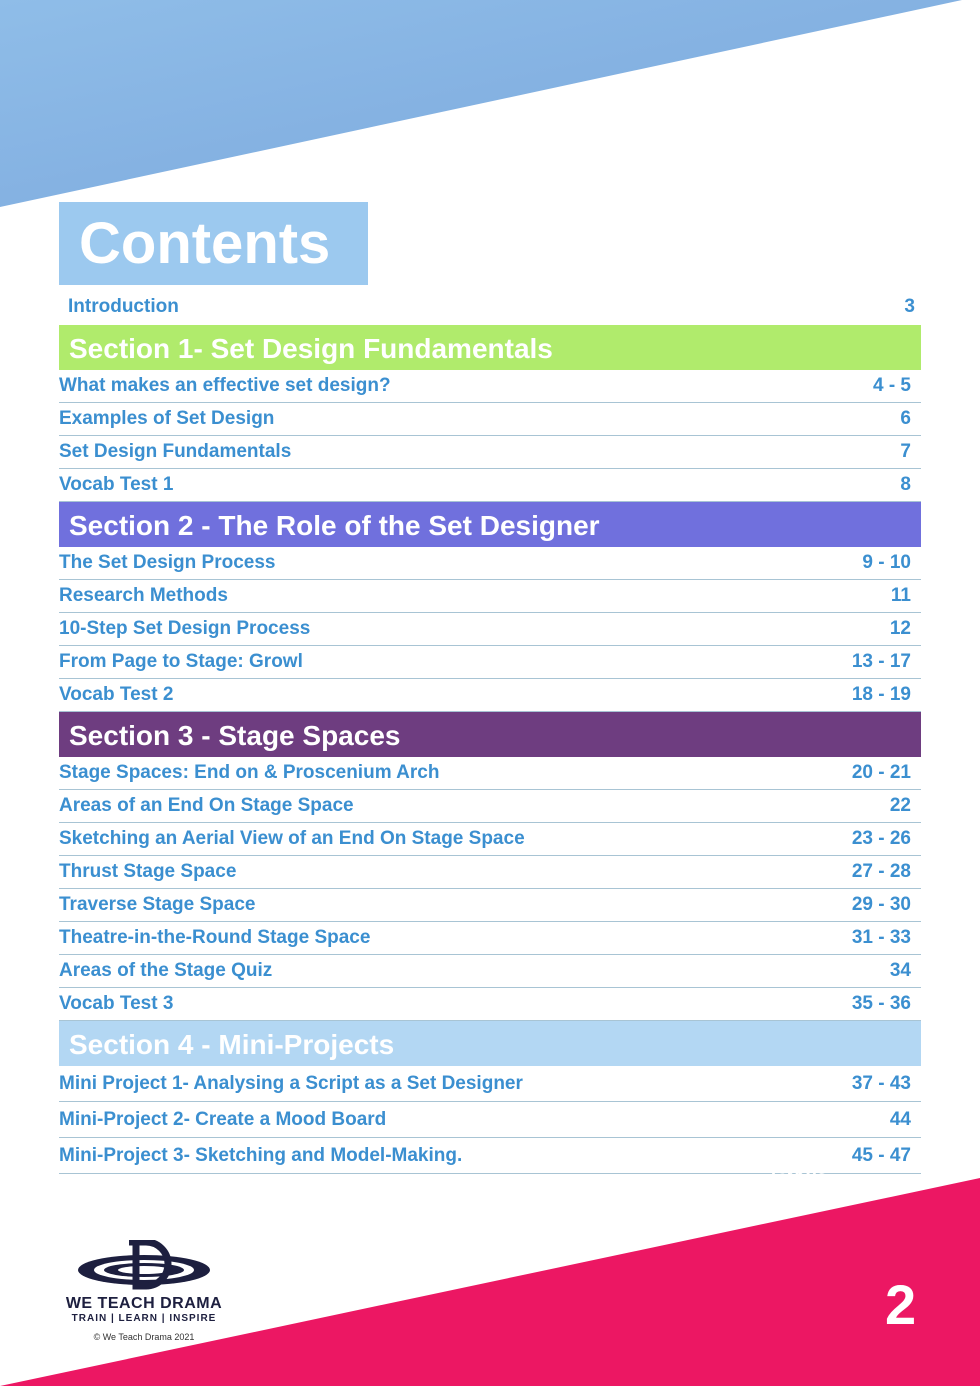 Image resolution: width=980 pixels, height=1386 pixels. I want to click on copyright: © We Teach Drama 2021, so click(144, 1337).